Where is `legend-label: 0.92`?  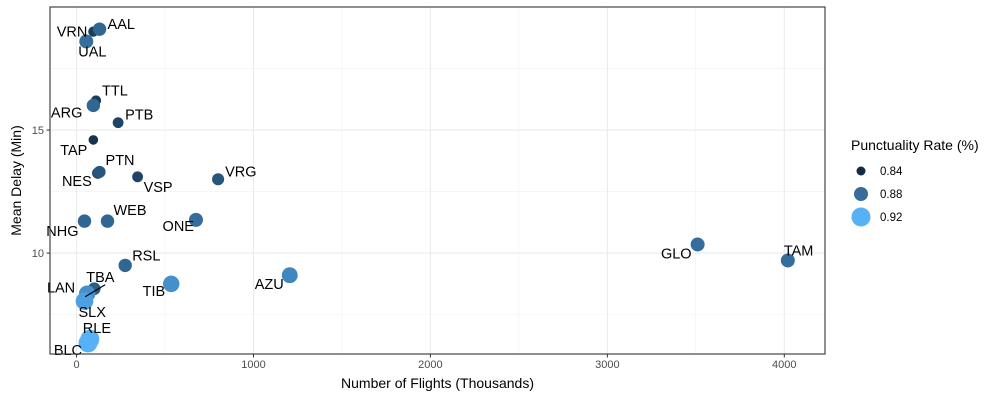
legend-label: 0.92 is located at coordinates (891, 218).